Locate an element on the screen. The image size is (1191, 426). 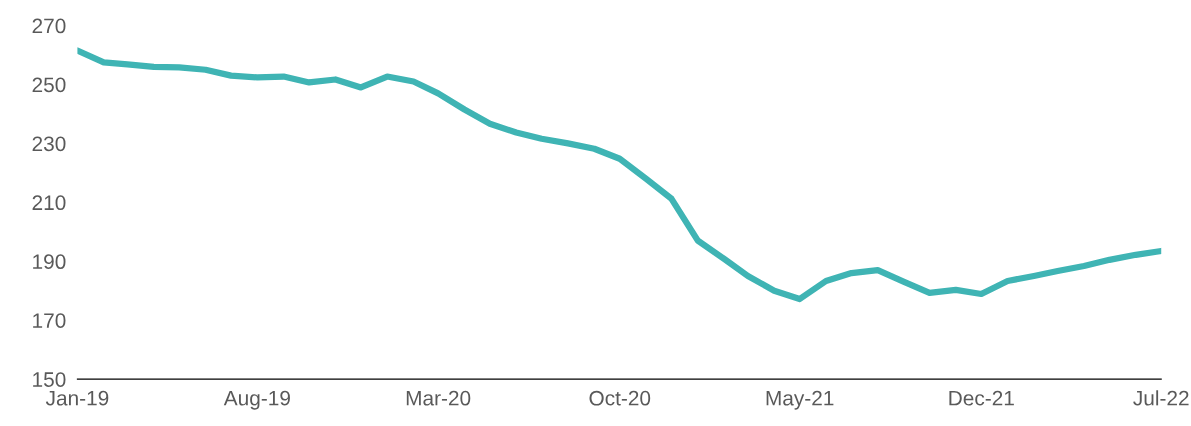
y-tick-label: 210 is located at coordinates (49, 203).